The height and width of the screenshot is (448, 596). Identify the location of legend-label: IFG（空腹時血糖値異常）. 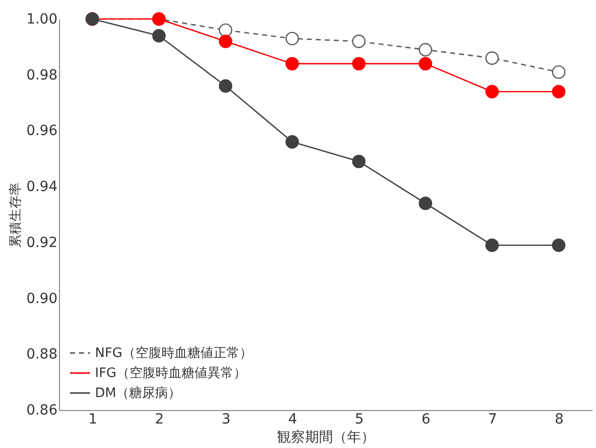
(170, 373).